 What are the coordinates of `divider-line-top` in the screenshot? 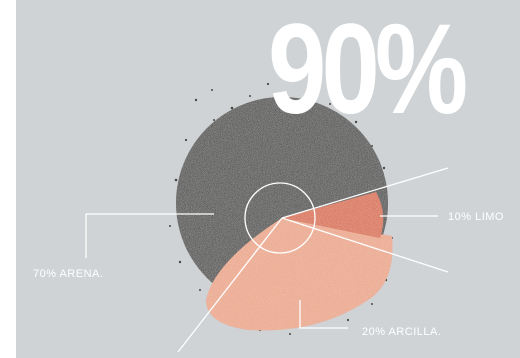 It's located at (365, 193).